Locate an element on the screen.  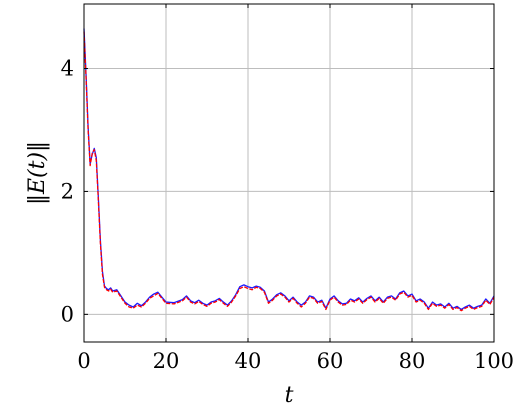
x-tick-label: 40 is located at coordinates (248, 361).